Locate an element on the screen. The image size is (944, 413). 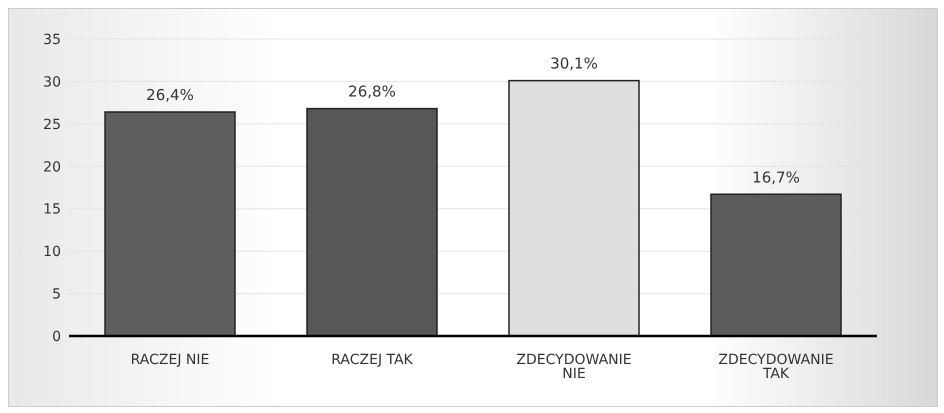
y-tick-label: 25 is located at coordinates (52, 124).